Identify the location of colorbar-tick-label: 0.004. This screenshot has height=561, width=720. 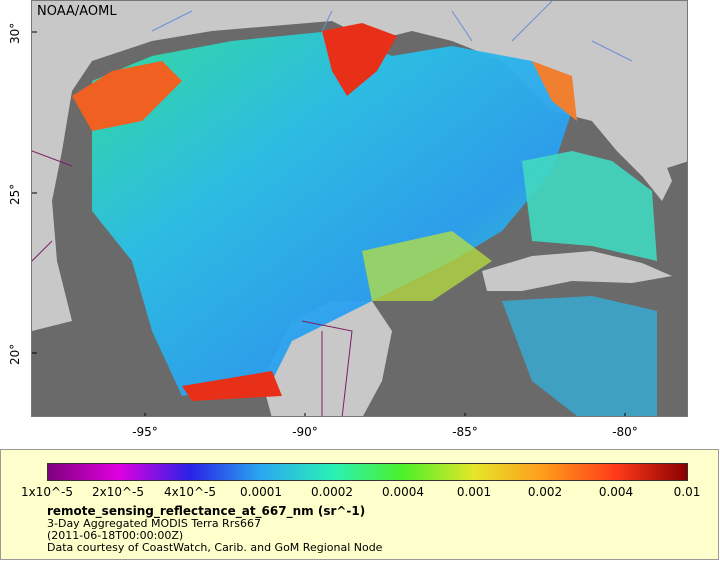
(616, 492).